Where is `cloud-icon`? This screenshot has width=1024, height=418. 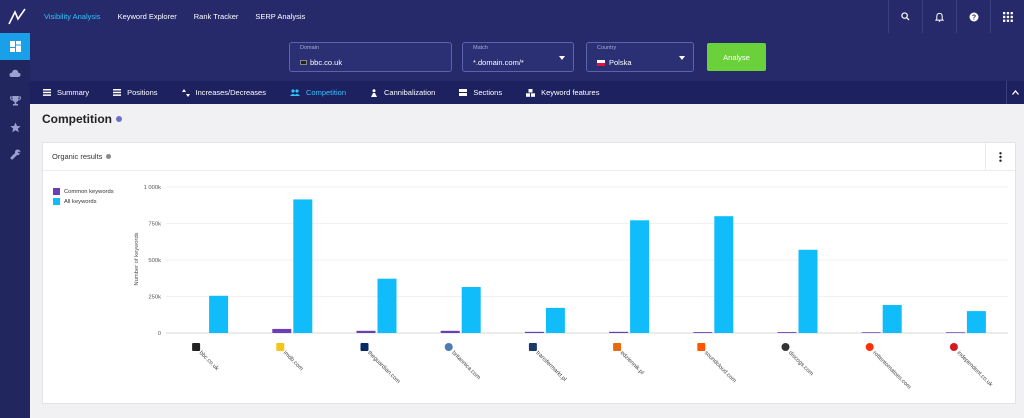 cloud-icon is located at coordinates (15, 73).